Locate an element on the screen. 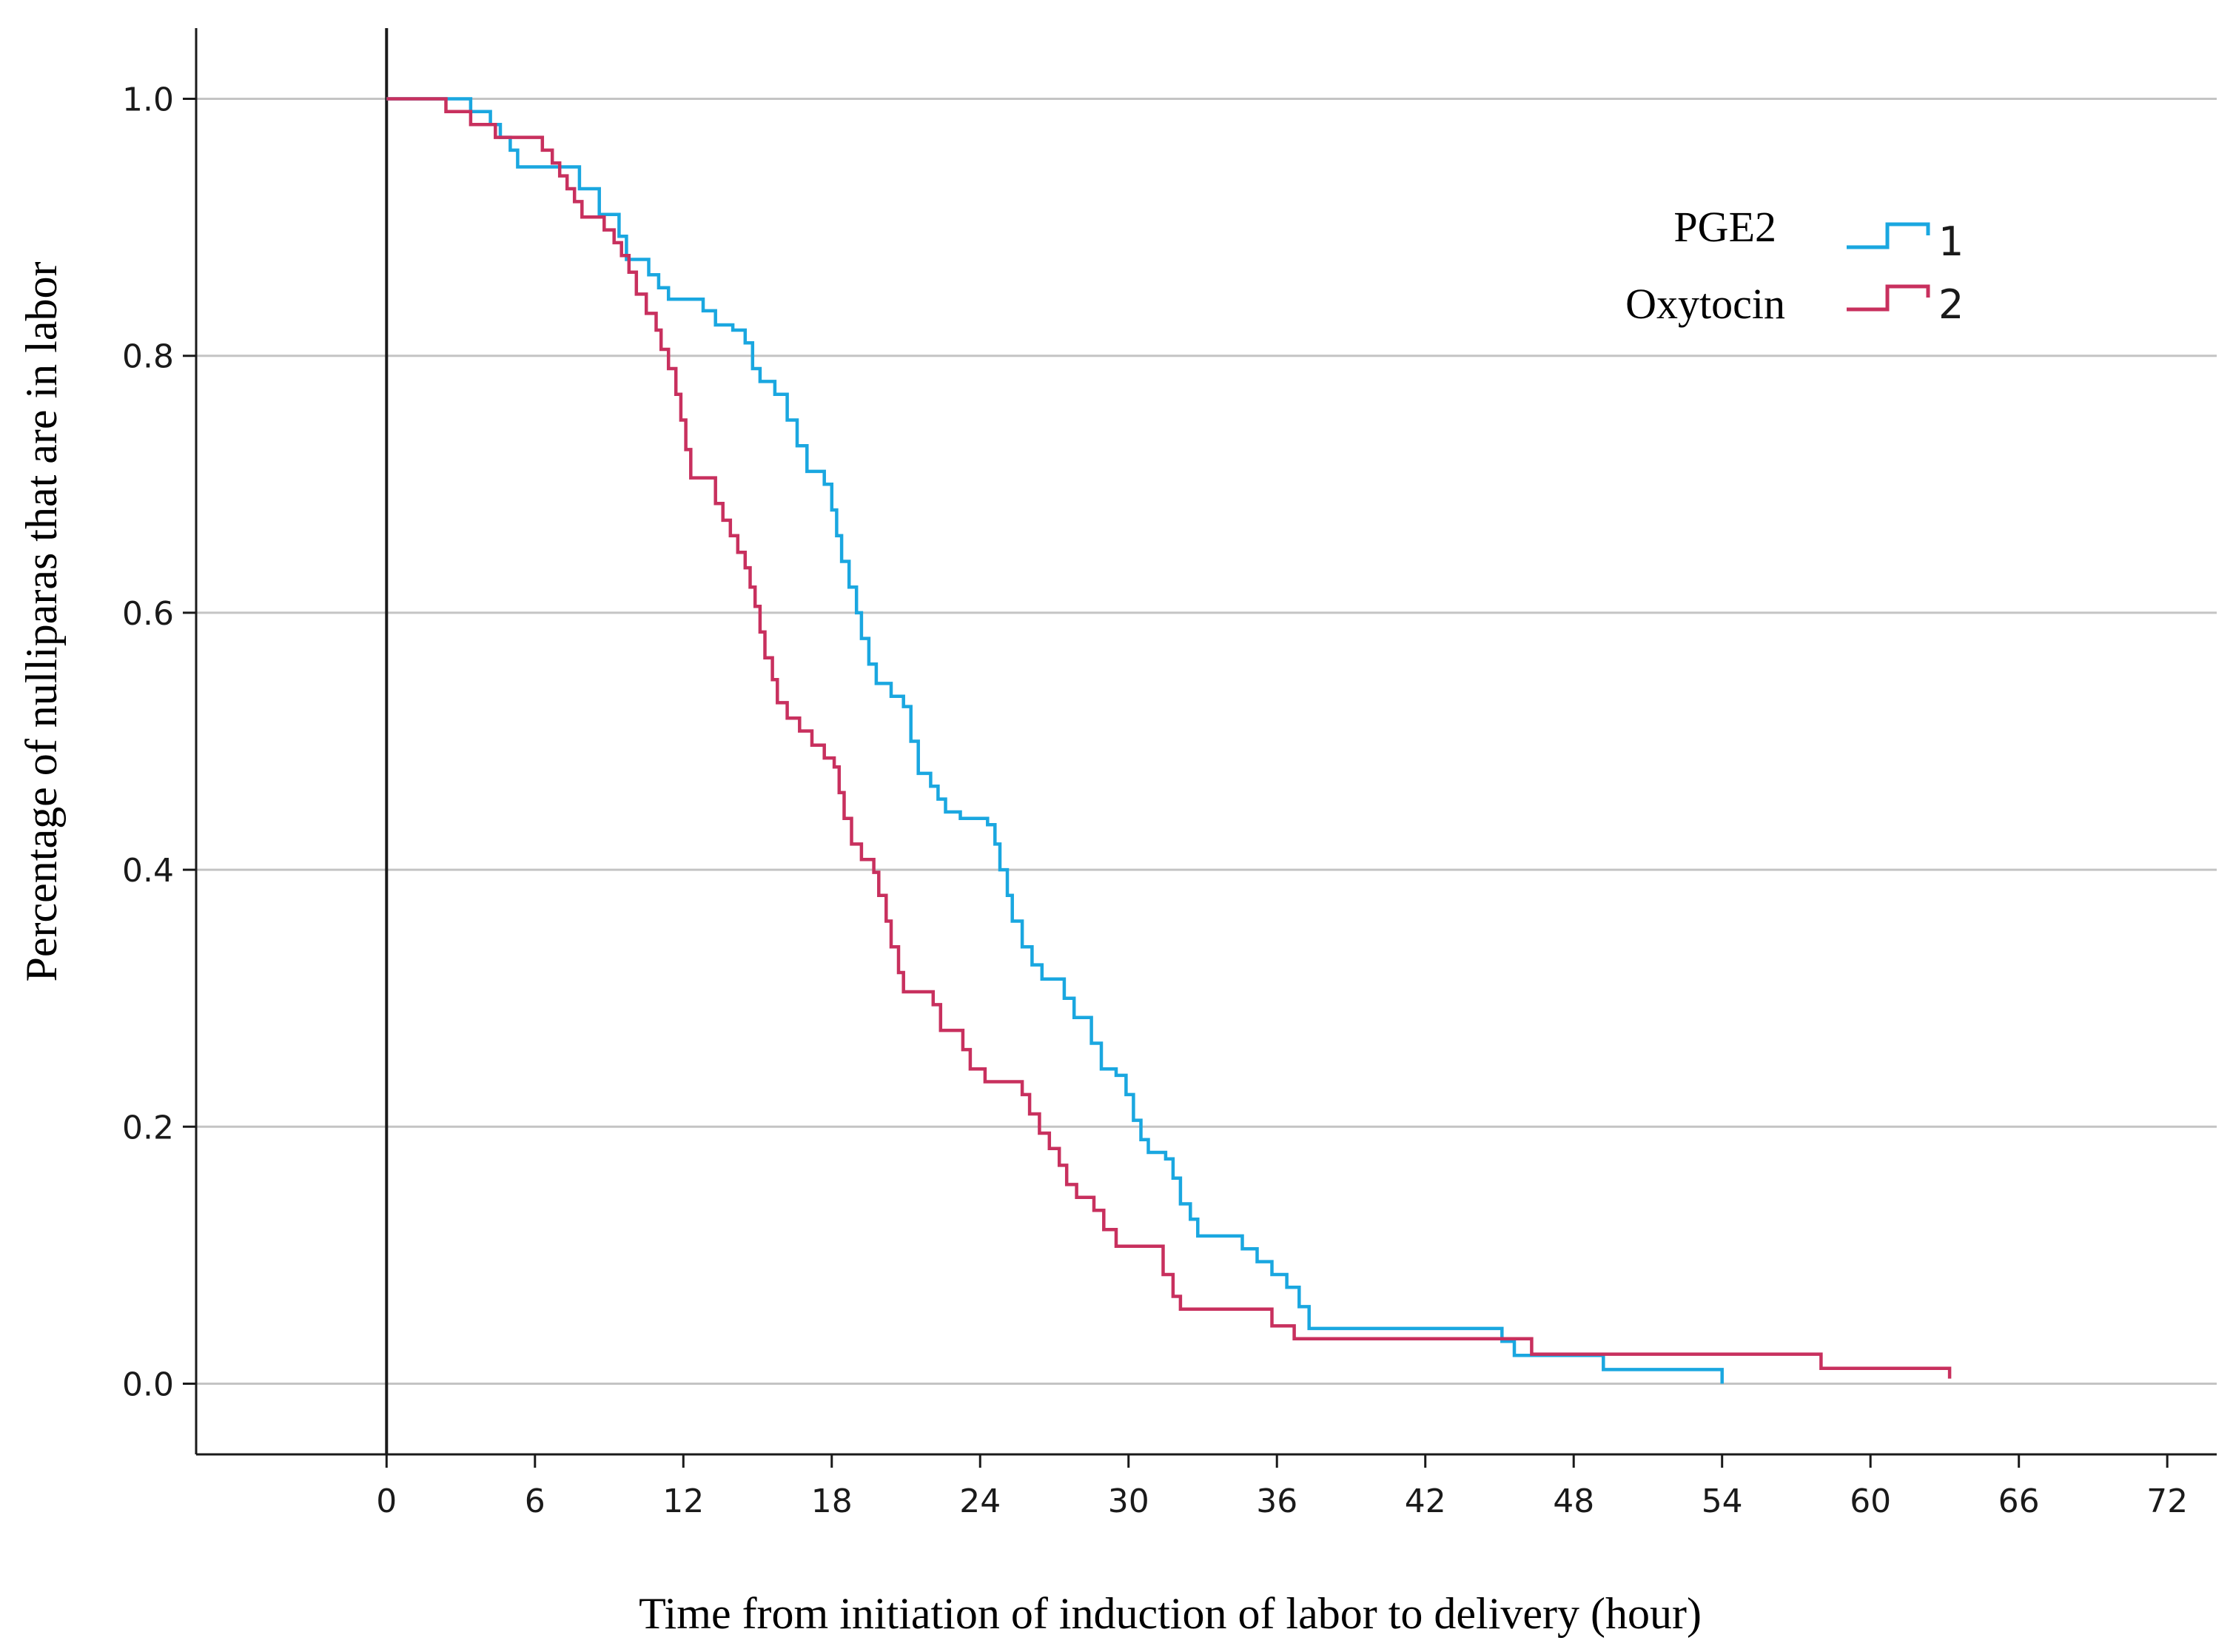  x-tick-label: 60 is located at coordinates (1871, 1501).